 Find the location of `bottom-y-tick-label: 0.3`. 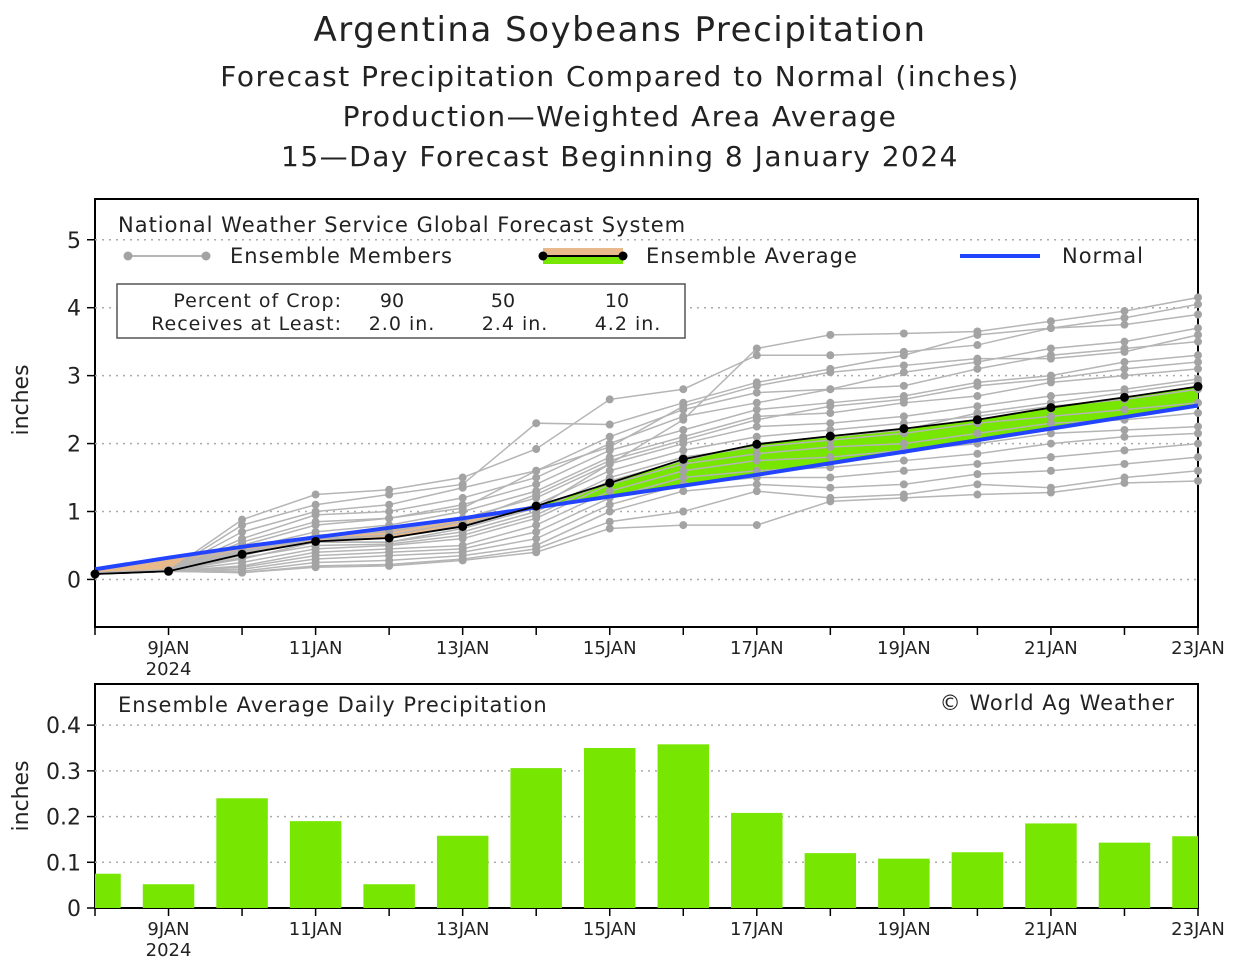

bottom-y-tick-label: 0.3 is located at coordinates (63, 772).